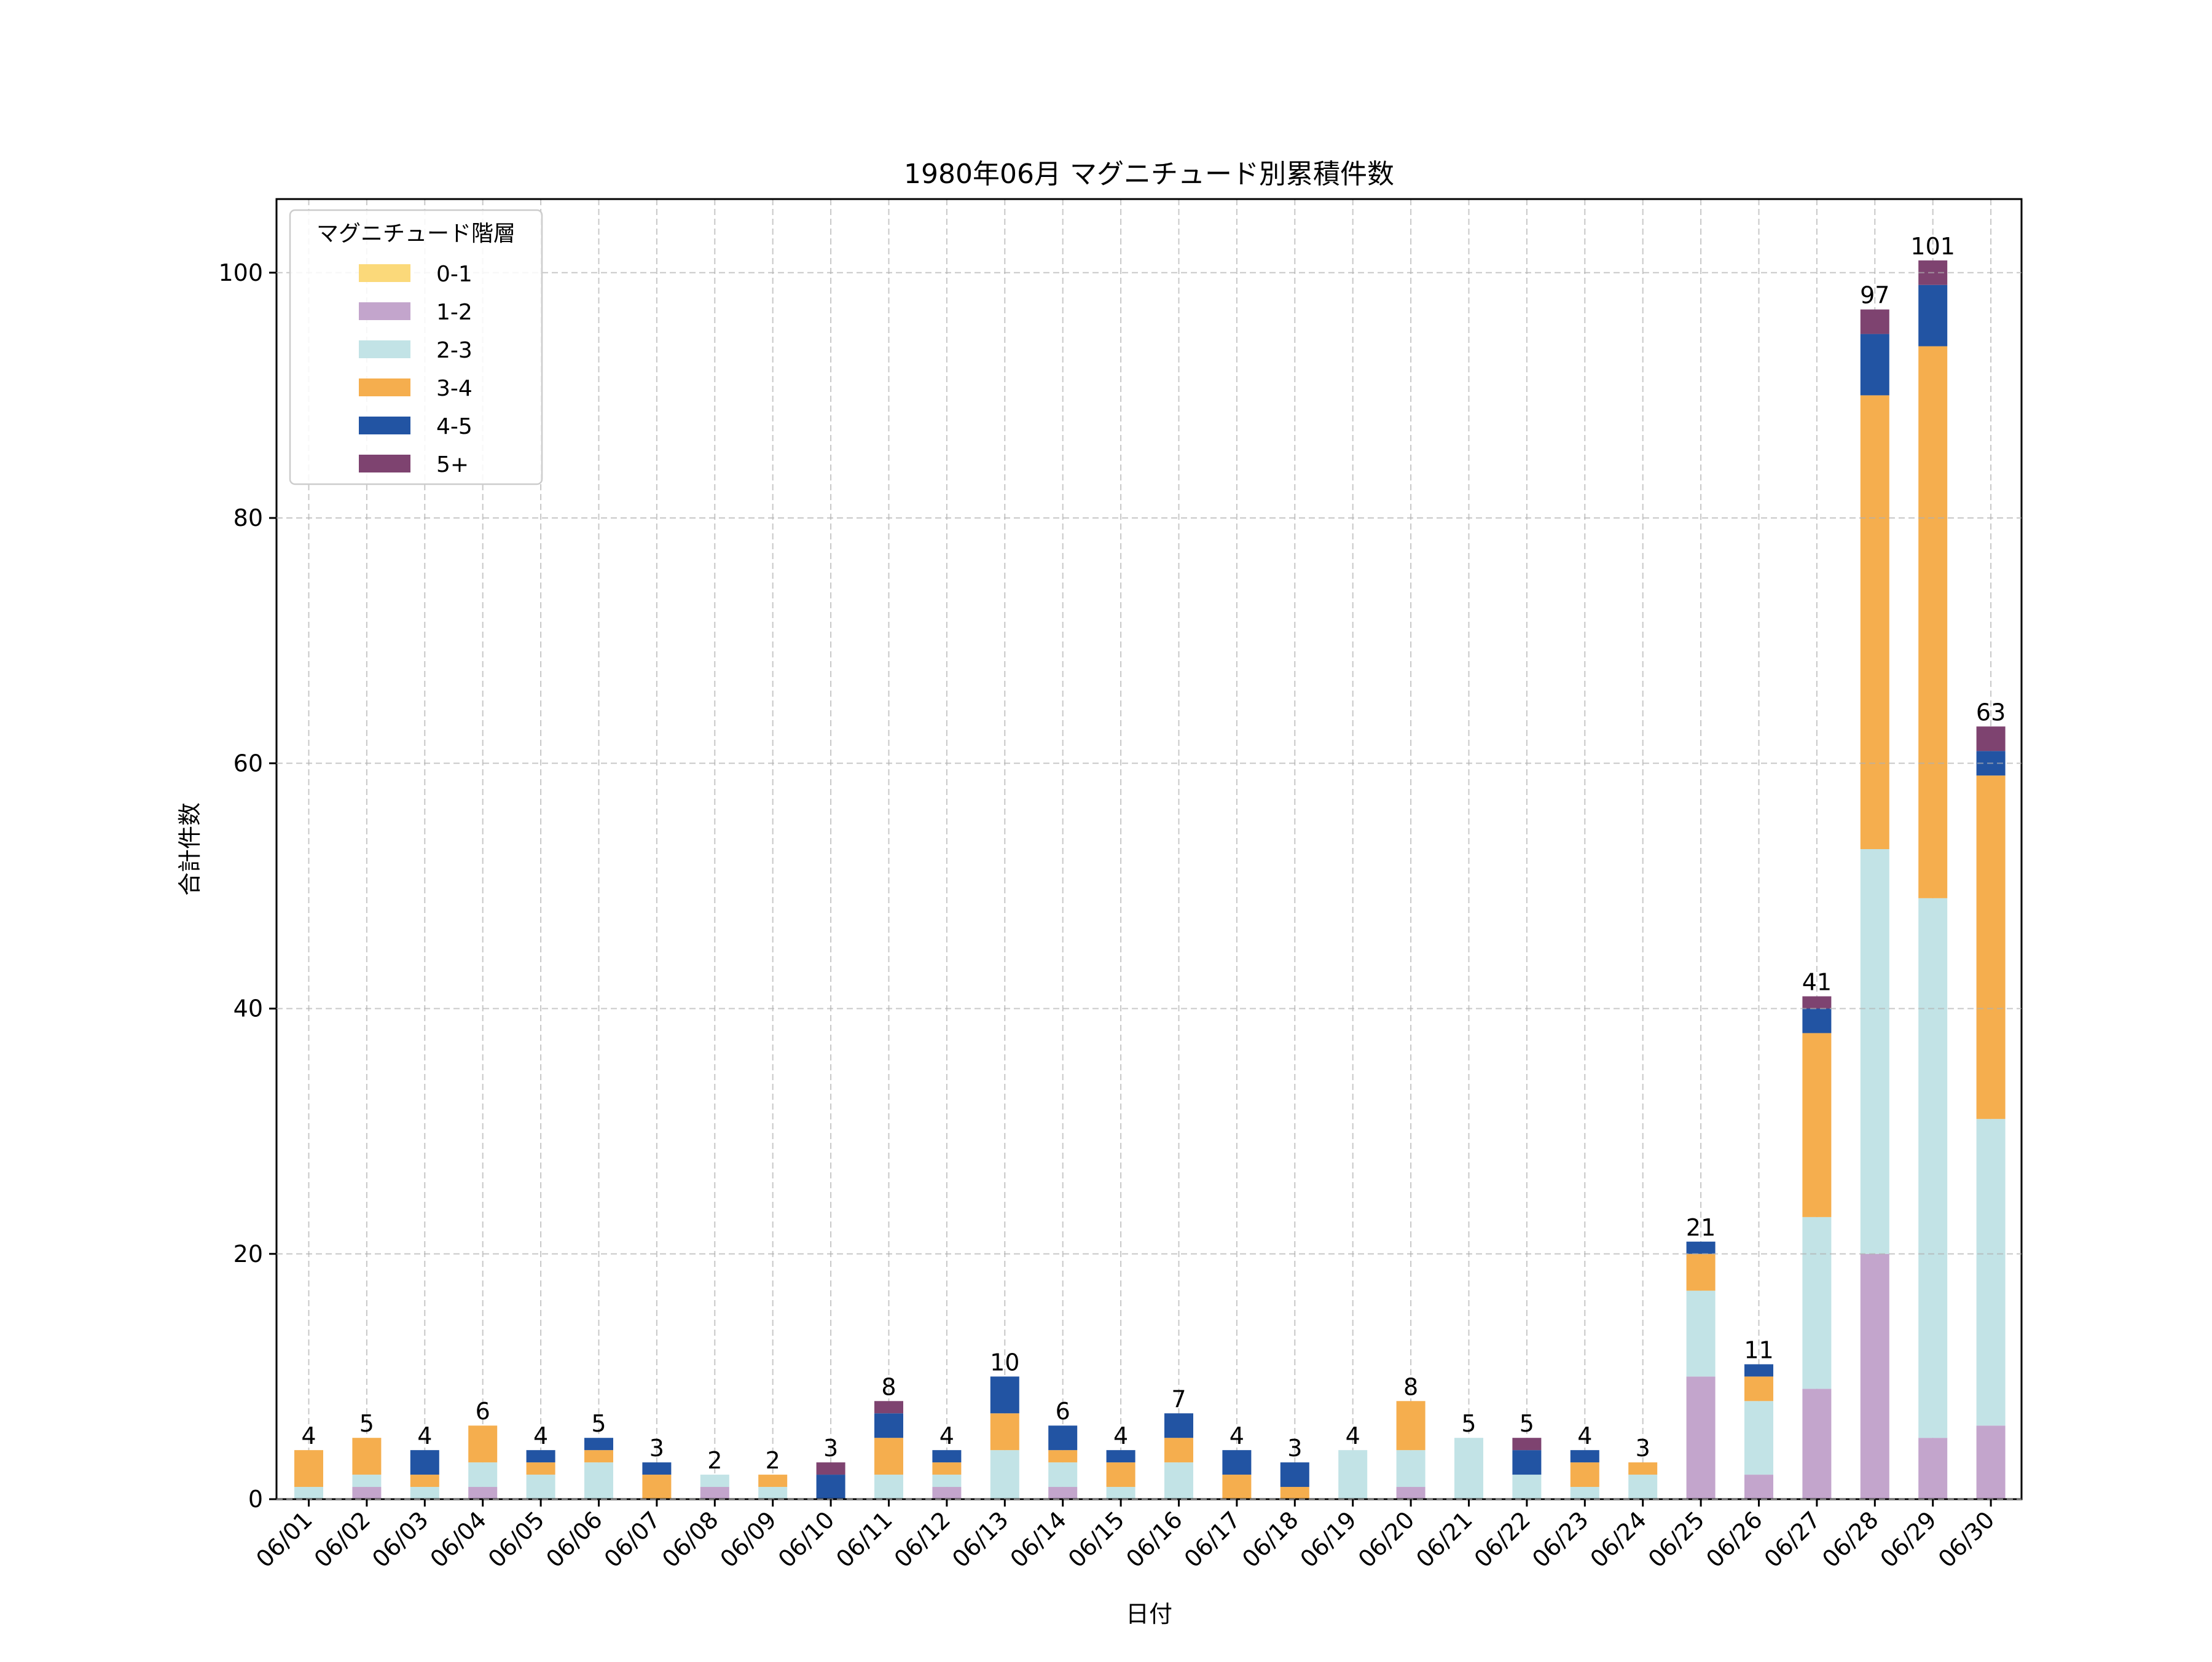 This screenshot has height=1662, width=2212. What do you see at coordinates (248, 1254) in the screenshot?
I see `y-tick-label: 20` at bounding box center [248, 1254].